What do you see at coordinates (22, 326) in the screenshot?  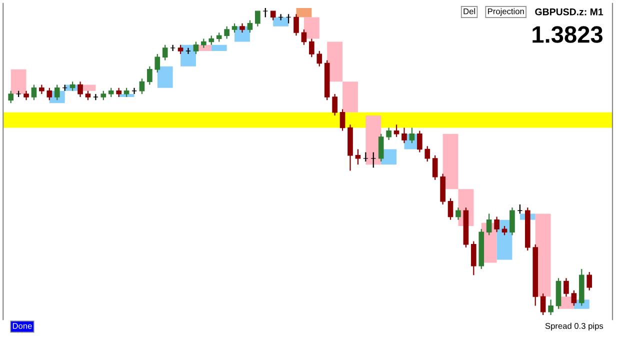 I see `text: Done` at bounding box center [22, 326].